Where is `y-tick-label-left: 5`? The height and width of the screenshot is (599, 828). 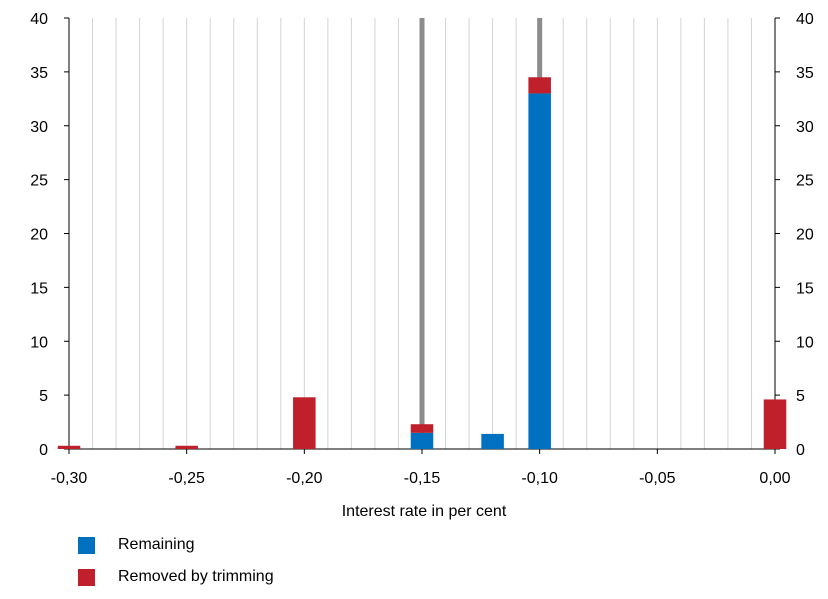 y-tick-label-left: 5 is located at coordinates (43, 396).